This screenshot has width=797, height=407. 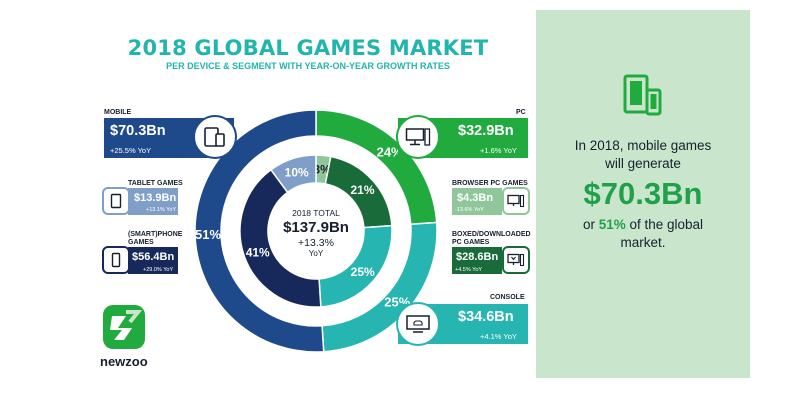 I want to click on console-icon, so click(x=418, y=324).